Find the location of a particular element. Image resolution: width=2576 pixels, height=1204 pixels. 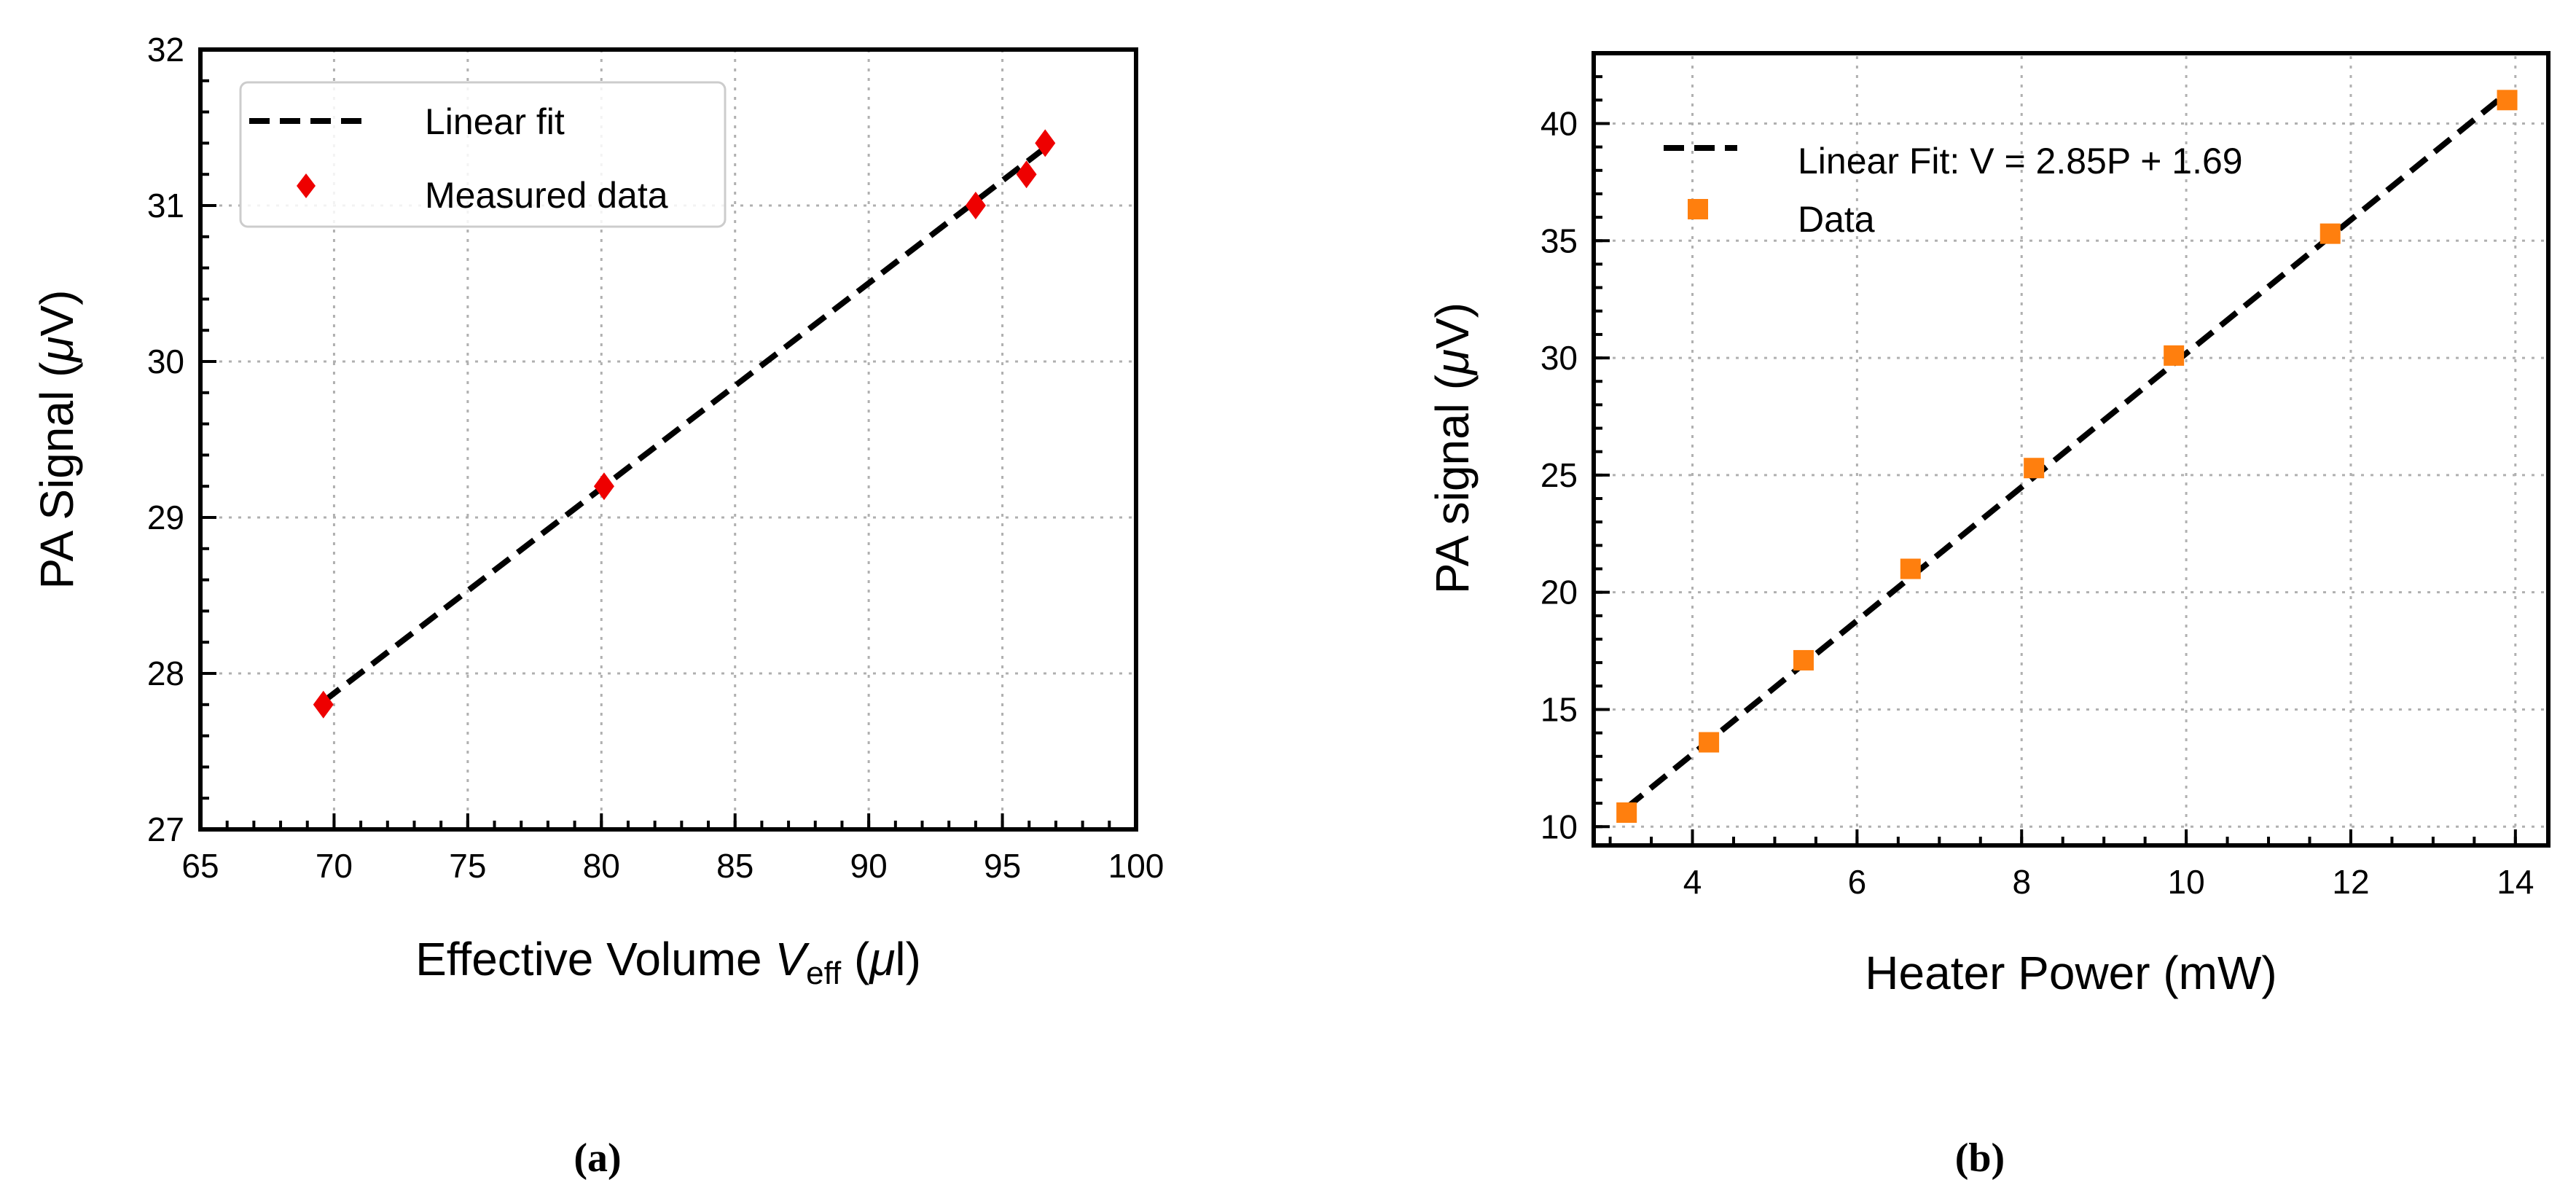

y-tick-label: 40 is located at coordinates (1559, 123).